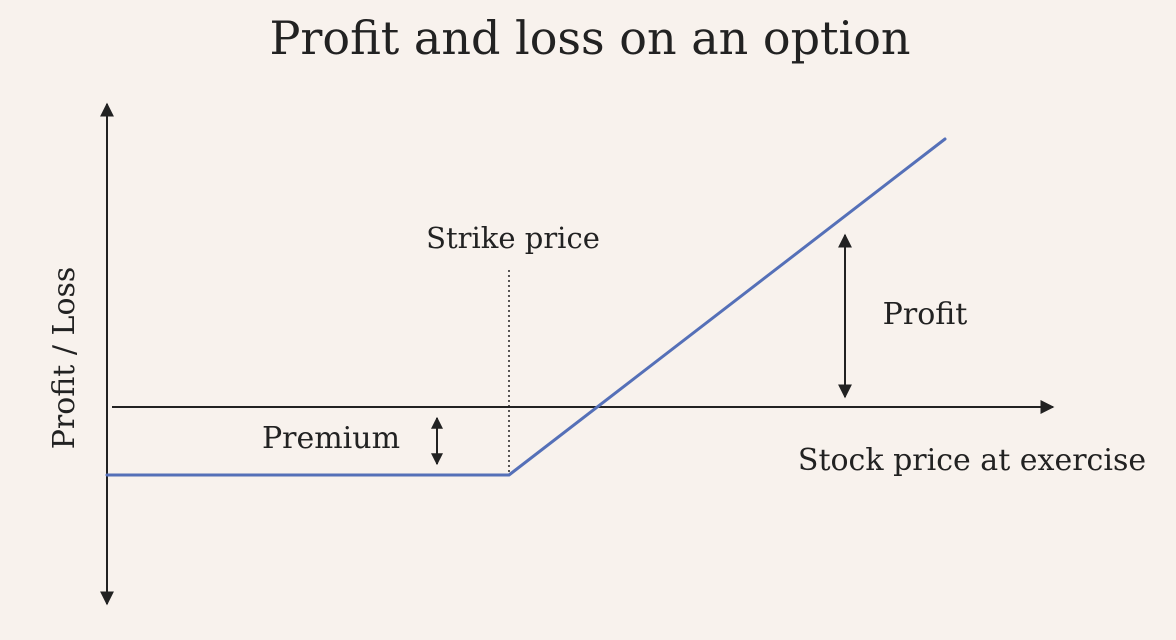 The width and height of the screenshot is (1176, 640). Describe the element at coordinates (972, 460) in the screenshot. I see `x-axis-label: Stock price at exercise` at that location.